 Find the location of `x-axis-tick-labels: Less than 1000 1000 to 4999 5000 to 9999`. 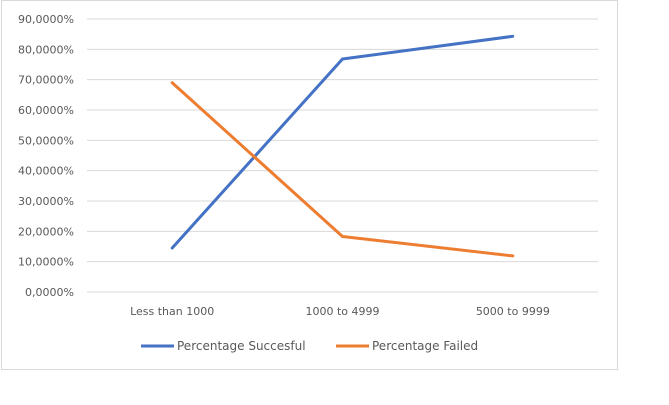

x-axis-tick-labels: Less than 1000 1000 to 4999 5000 to 9999 is located at coordinates (340, 311).